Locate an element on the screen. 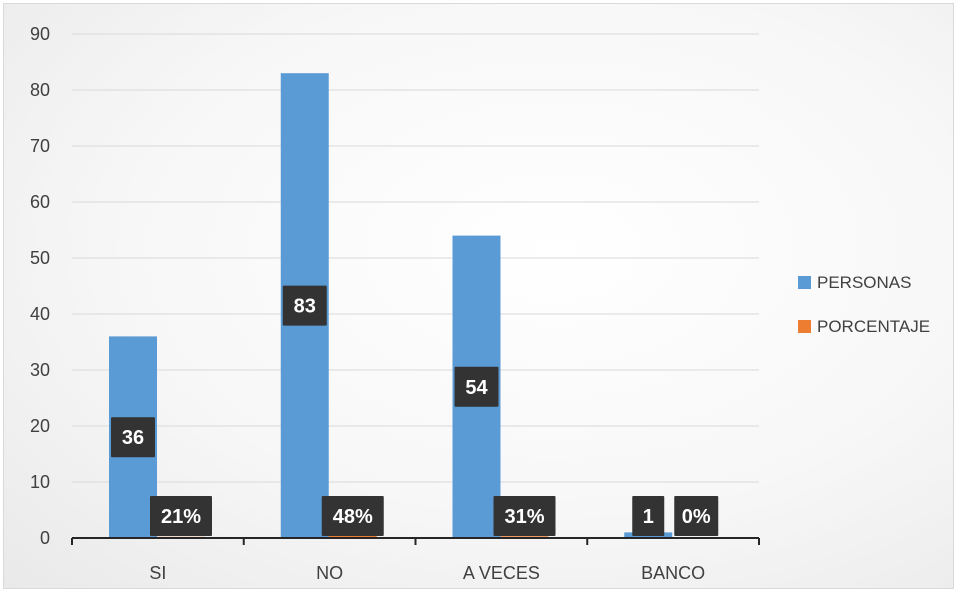 The height and width of the screenshot is (594, 960). legend-label: PERSONAS is located at coordinates (864, 282).